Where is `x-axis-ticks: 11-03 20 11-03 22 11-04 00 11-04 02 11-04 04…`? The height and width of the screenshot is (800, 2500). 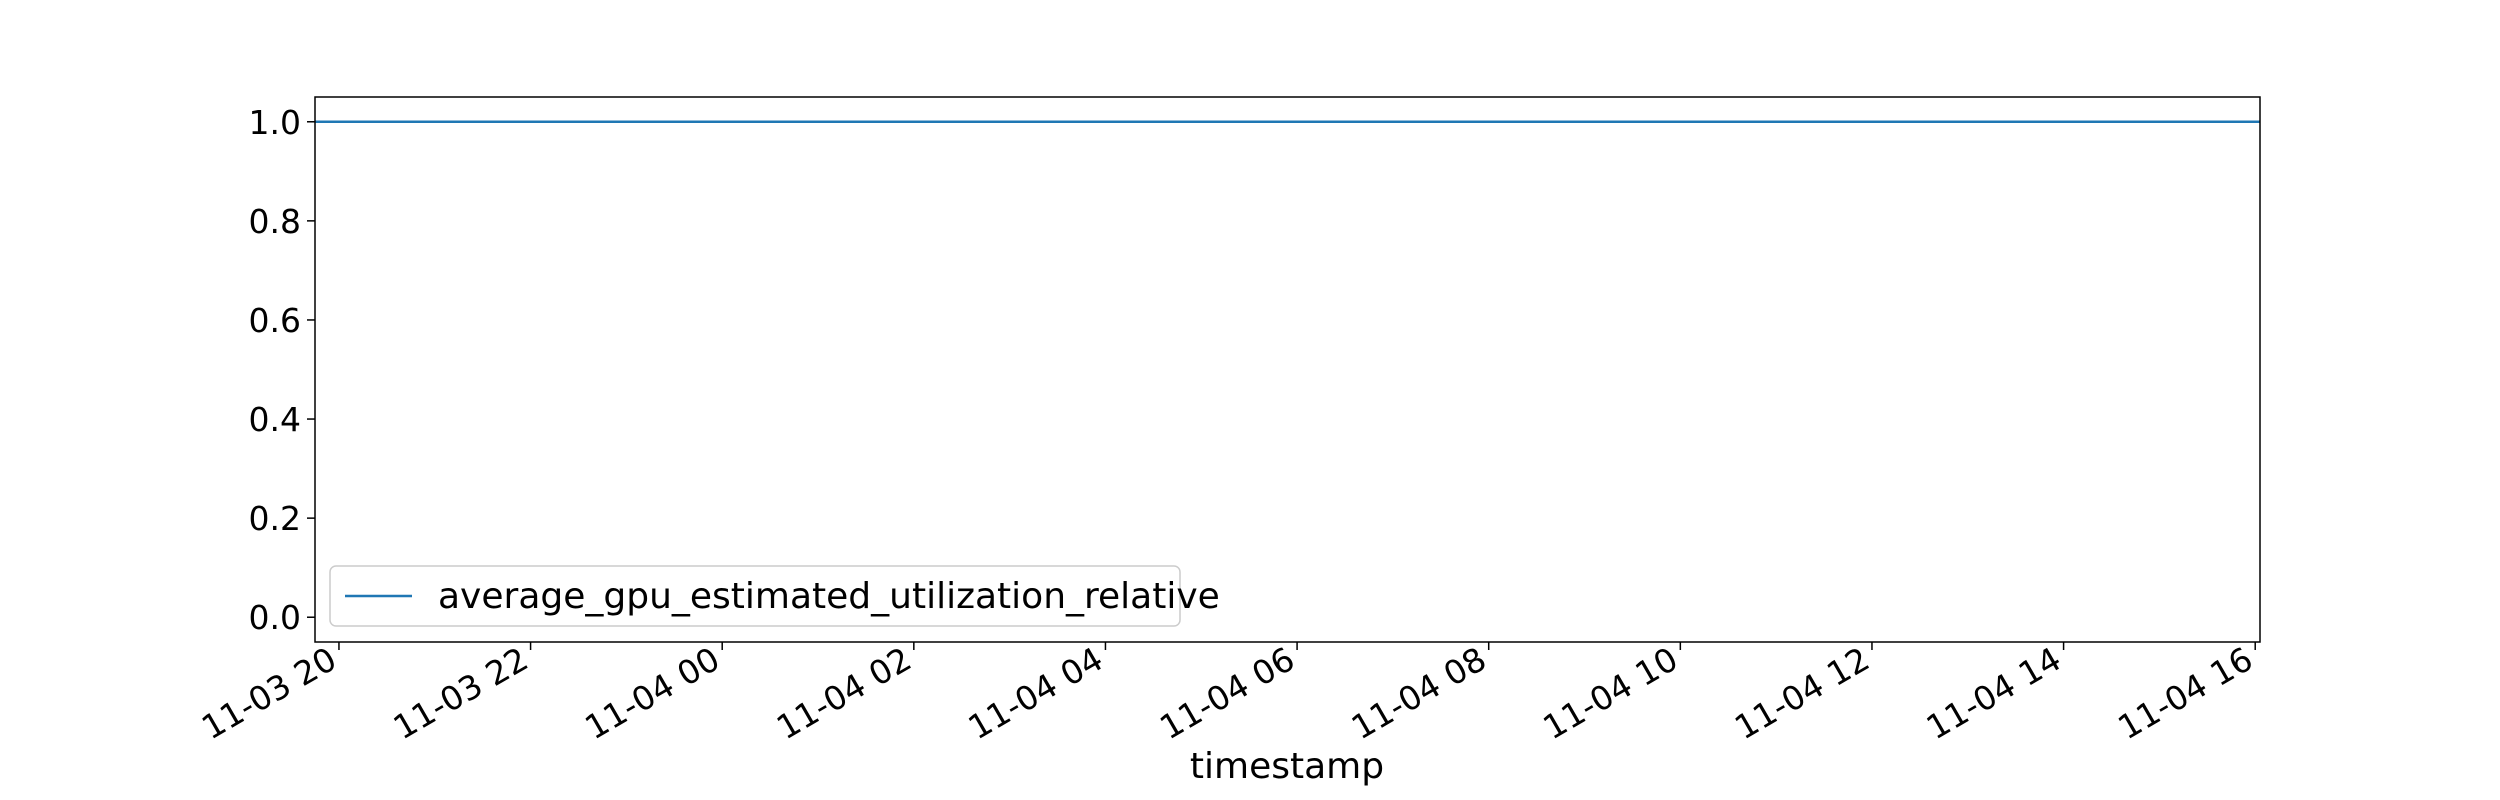 x-axis-ticks: 11-03 20 11-03 22 11-04 00 11-04 02 11-04 04… is located at coordinates (1227, 693).